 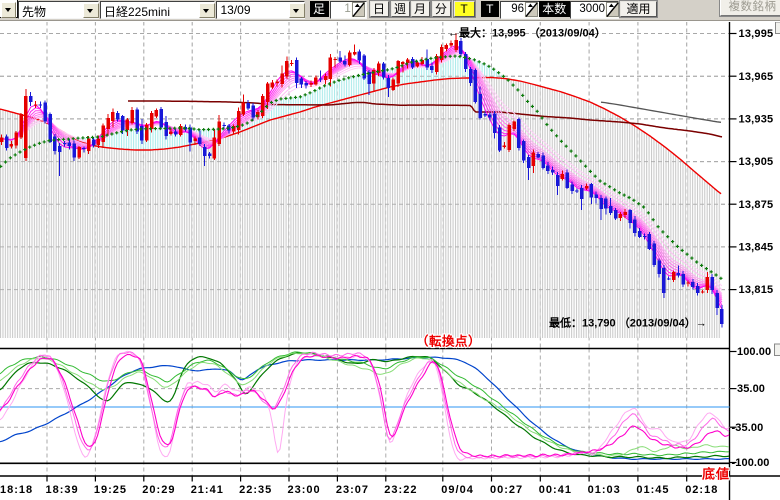 I want to click on svg-text: 21:41, so click(x=207, y=490).